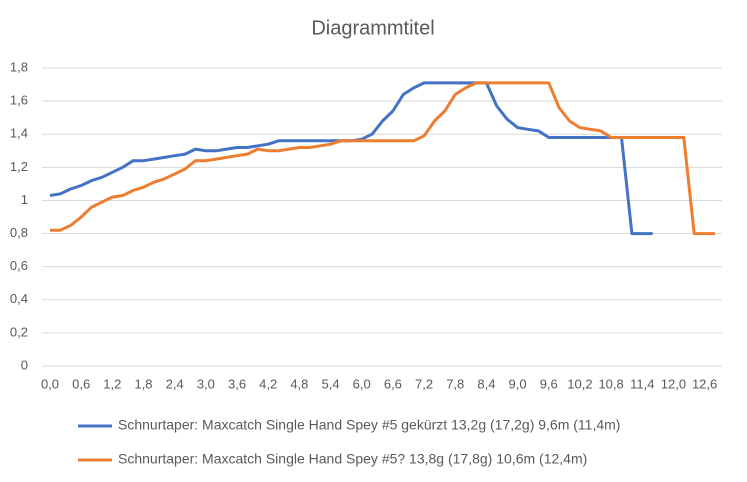  I want to click on x-tick-label: 12,0, so click(673, 383).